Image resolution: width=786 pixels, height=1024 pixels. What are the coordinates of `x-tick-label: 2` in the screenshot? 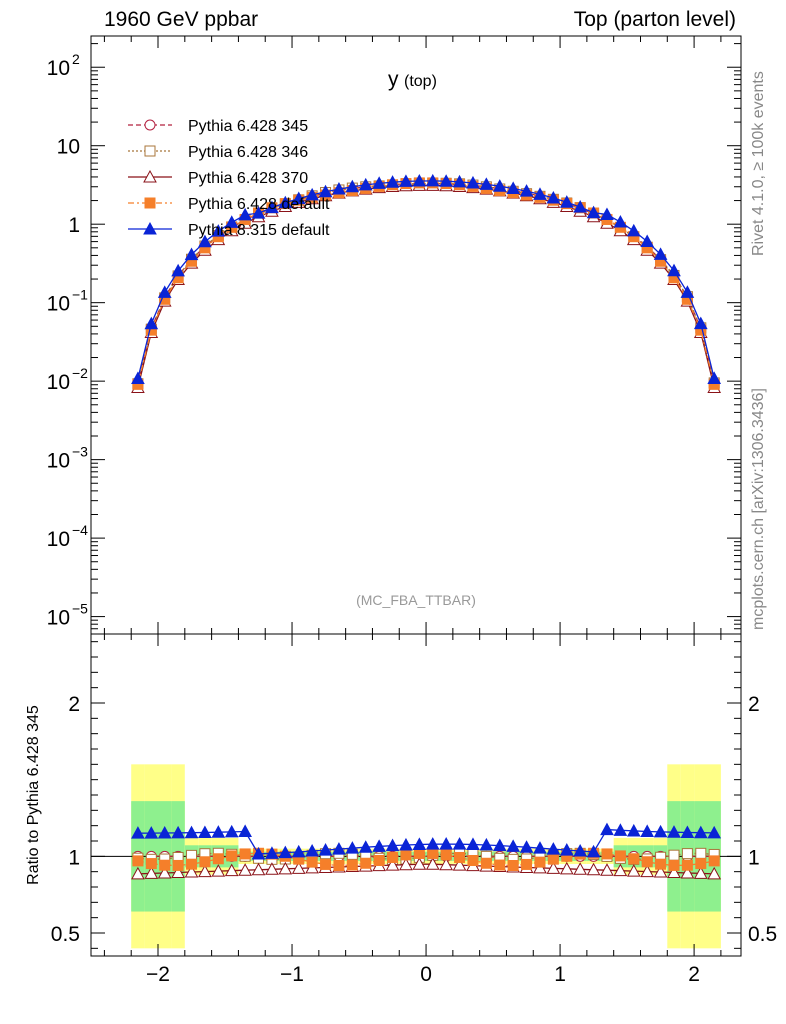 It's located at (694, 974).